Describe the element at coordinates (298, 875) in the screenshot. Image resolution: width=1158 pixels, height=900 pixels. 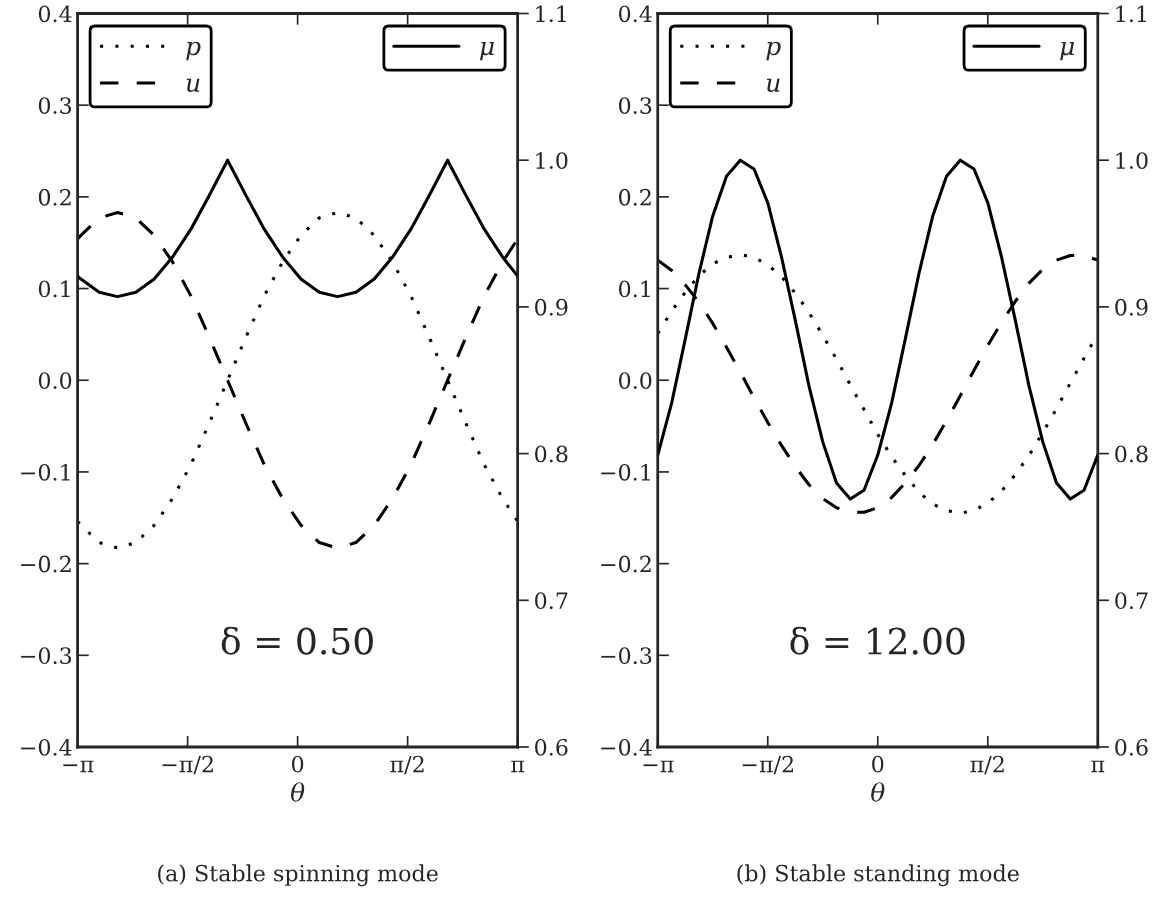
I see `text: (a) Stable spinning mode` at that location.